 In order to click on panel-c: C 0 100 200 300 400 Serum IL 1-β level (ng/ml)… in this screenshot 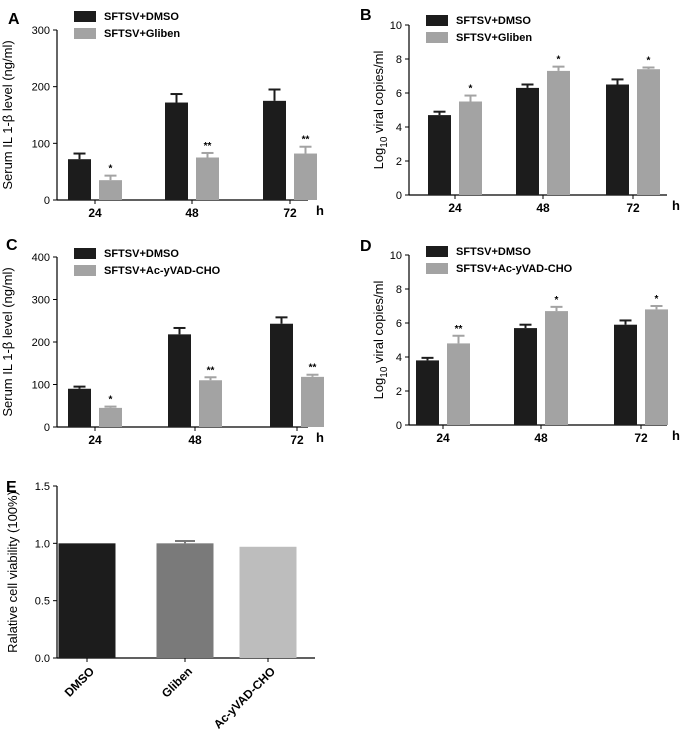, I will do `click(162, 342)`.